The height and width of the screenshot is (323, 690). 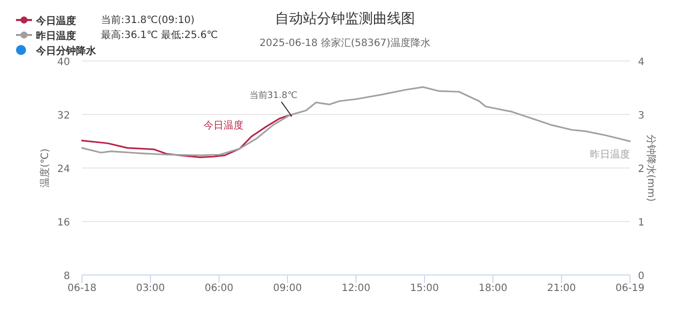 What do you see at coordinates (148, 20) in the screenshot?
I see `text: 当前:31.8℃(09:10)` at bounding box center [148, 20].